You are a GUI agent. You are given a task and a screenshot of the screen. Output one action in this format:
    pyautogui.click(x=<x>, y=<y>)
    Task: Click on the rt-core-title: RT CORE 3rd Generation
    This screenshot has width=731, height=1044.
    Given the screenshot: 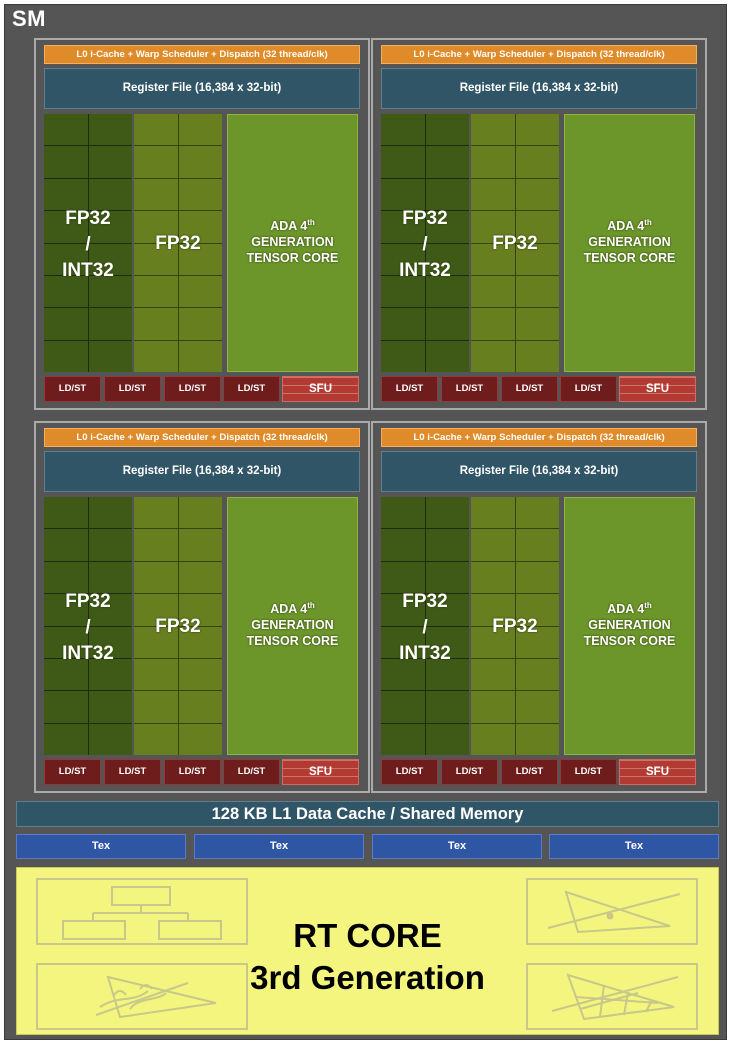 What is the action you would take?
    pyautogui.click(x=367, y=956)
    